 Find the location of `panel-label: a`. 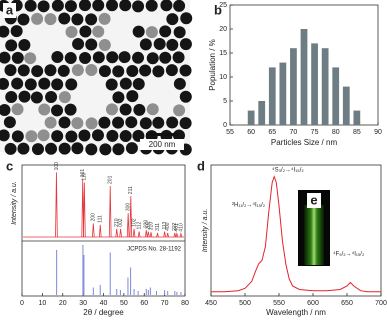

panel-label: a is located at coordinates (10, 9).